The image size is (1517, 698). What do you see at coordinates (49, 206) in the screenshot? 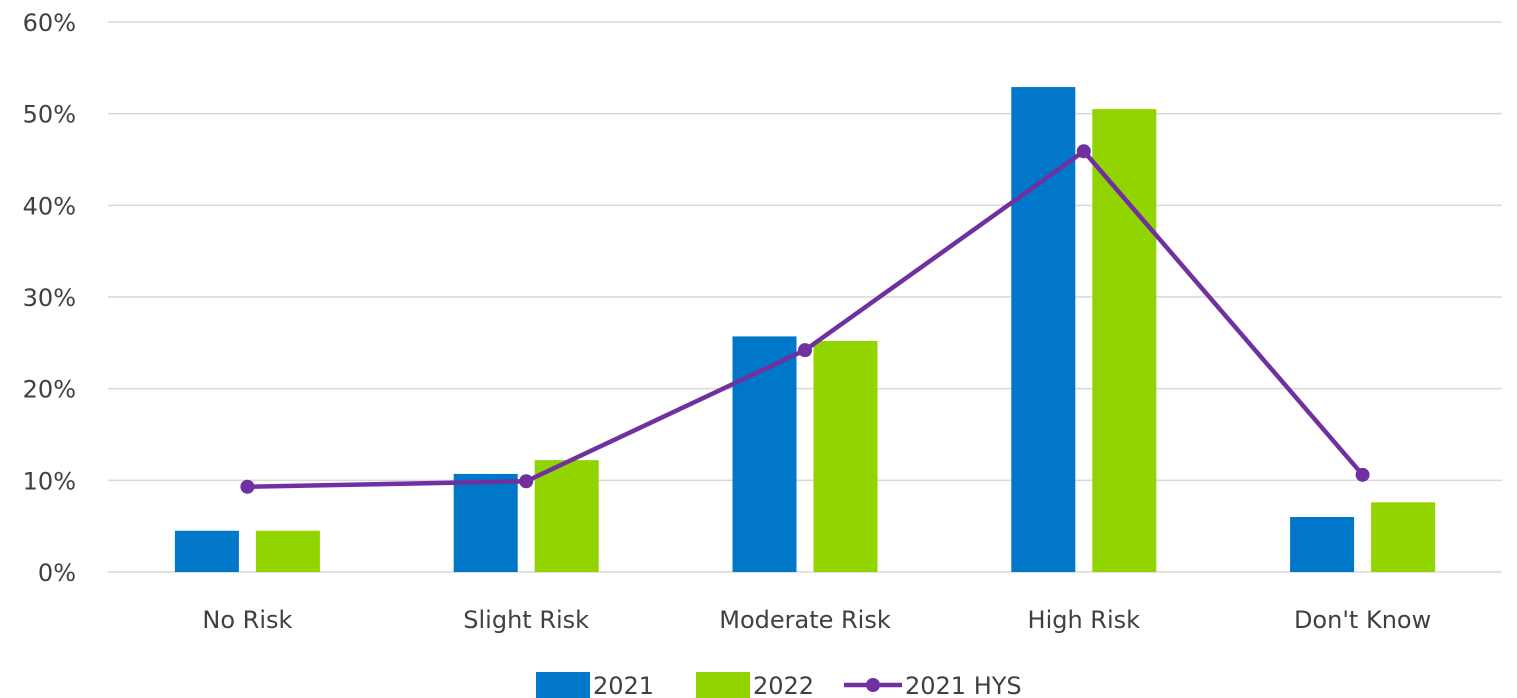
I see `y-tick-label: 40%` at bounding box center [49, 206].